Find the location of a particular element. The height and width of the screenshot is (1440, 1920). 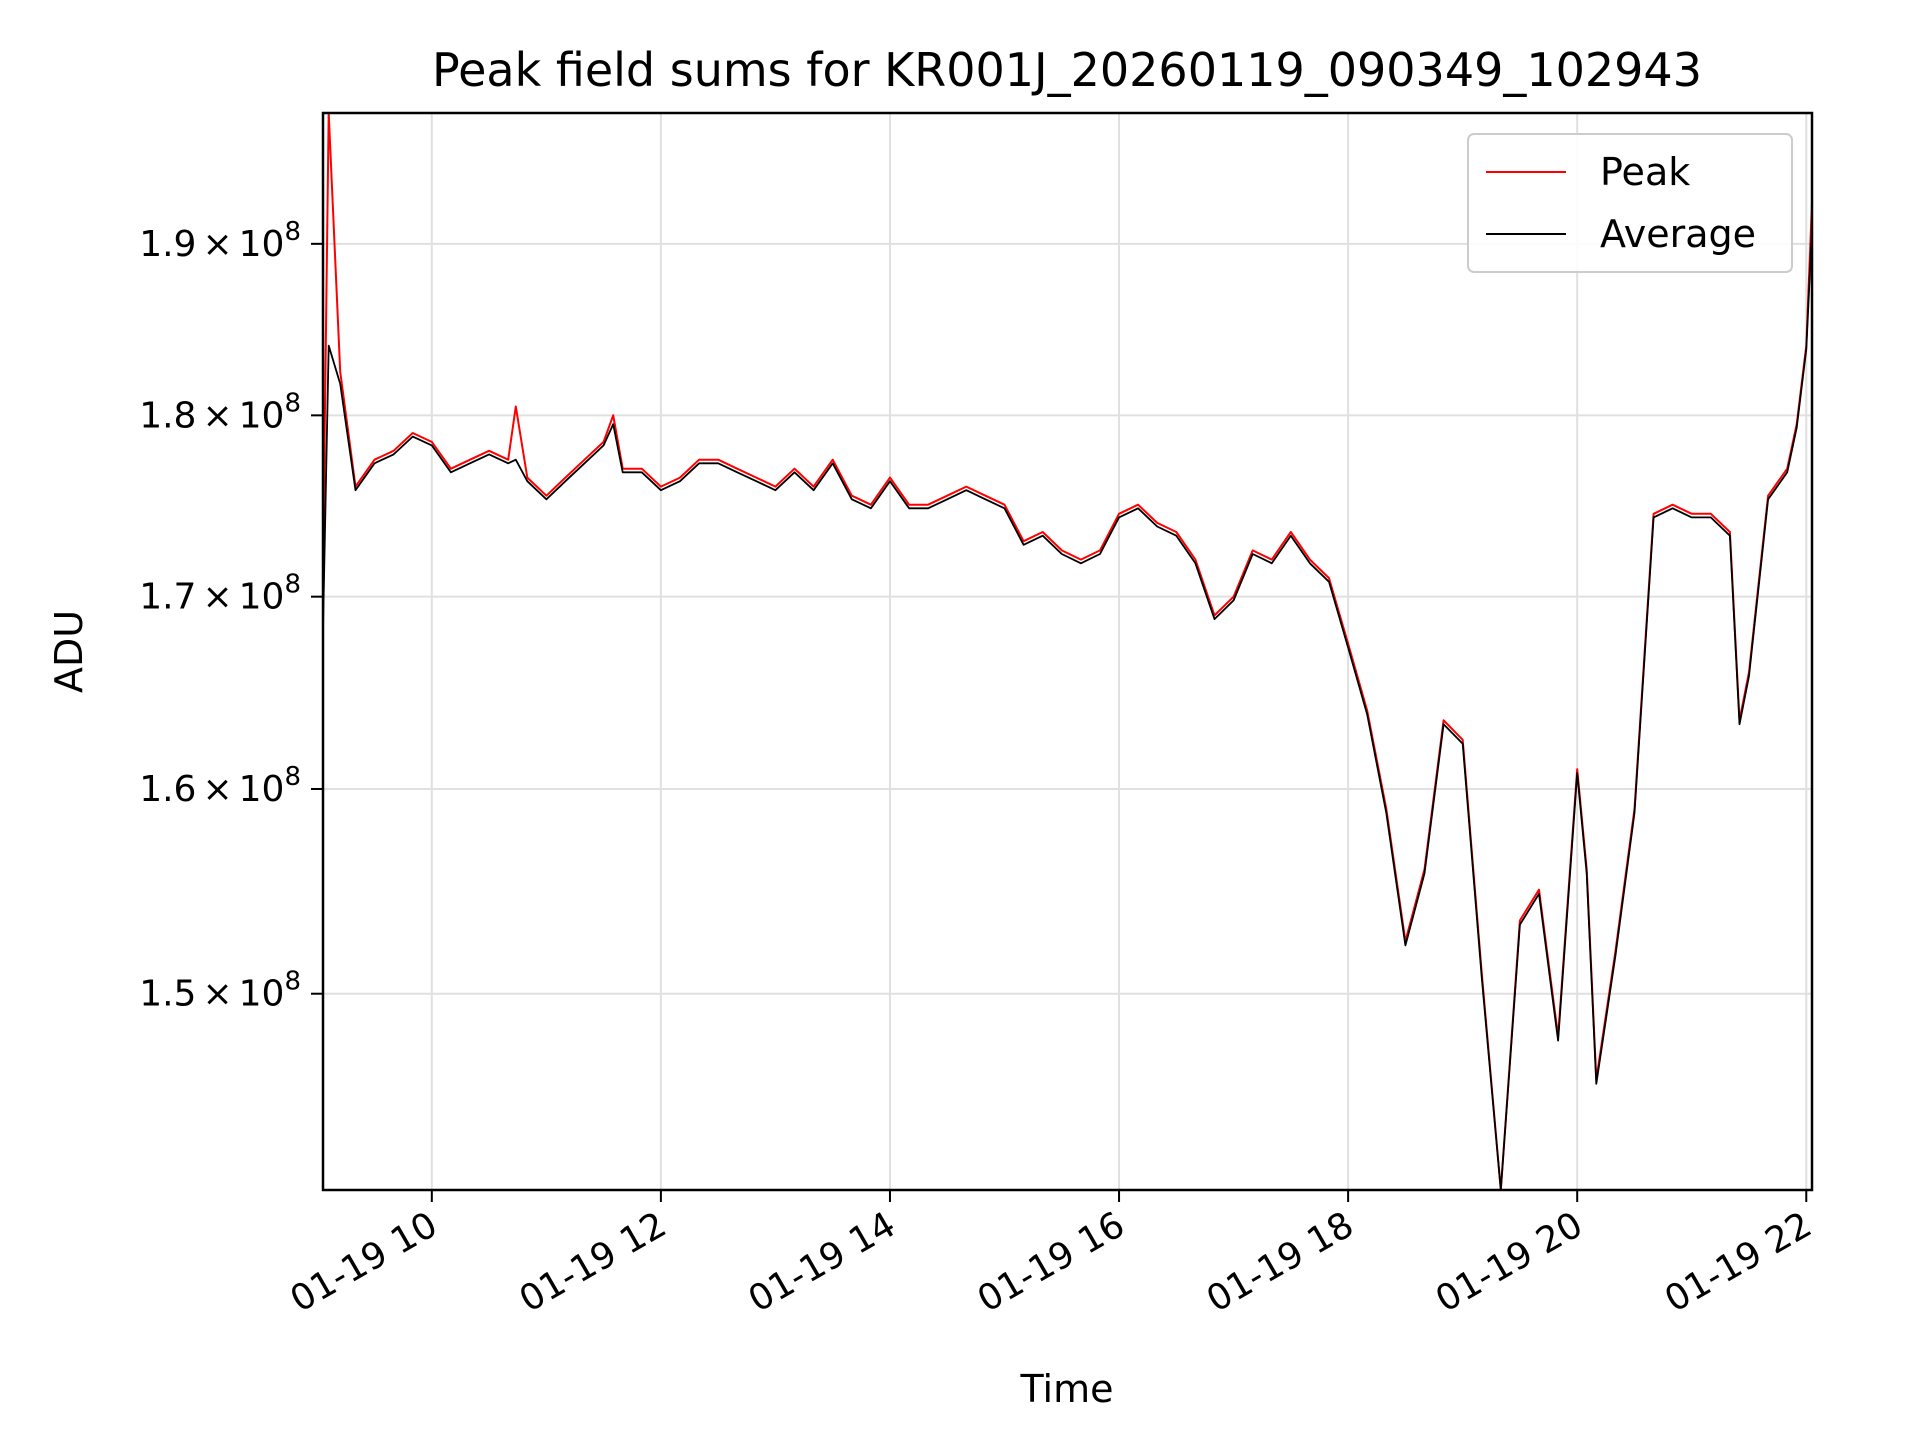

y-tick-label: 1.9 × 10⁸ is located at coordinates (220, 241).